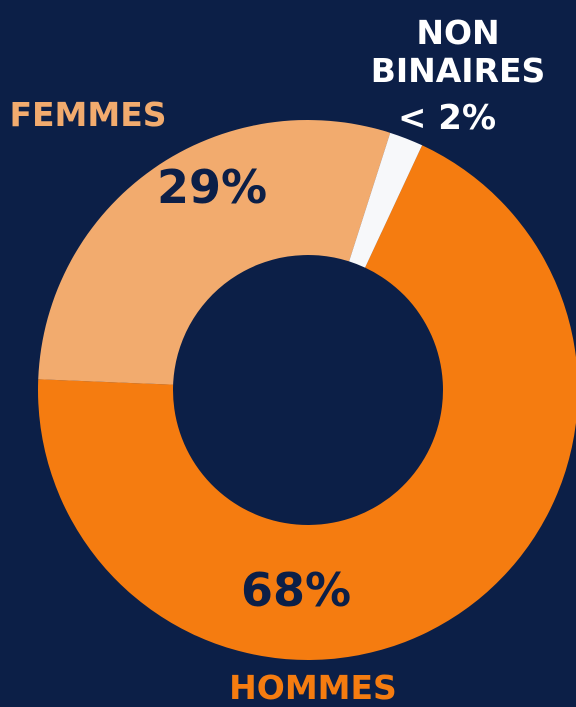 The image size is (576, 707). What do you see at coordinates (447, 118) in the screenshot?
I see `value-label: < 2%` at bounding box center [447, 118].